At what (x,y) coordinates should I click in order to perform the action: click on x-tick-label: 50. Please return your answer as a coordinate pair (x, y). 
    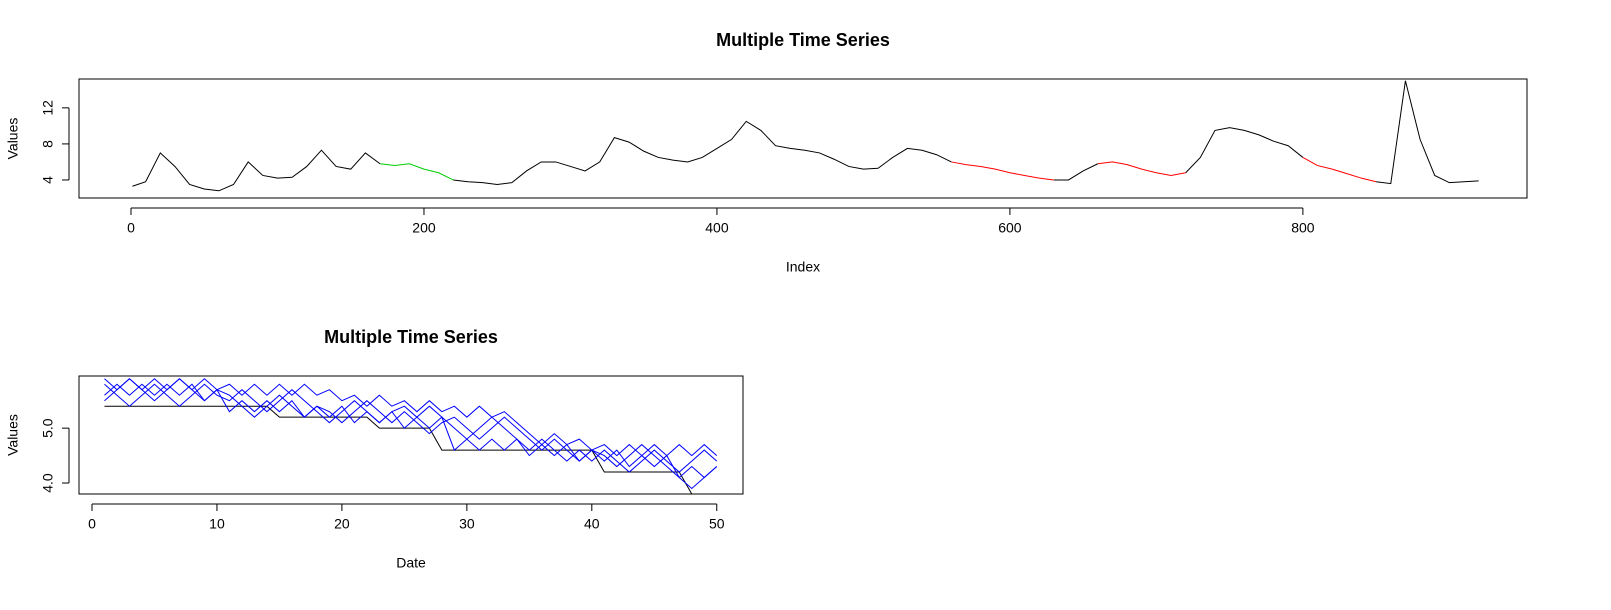
    Looking at the image, I should click on (717, 524).